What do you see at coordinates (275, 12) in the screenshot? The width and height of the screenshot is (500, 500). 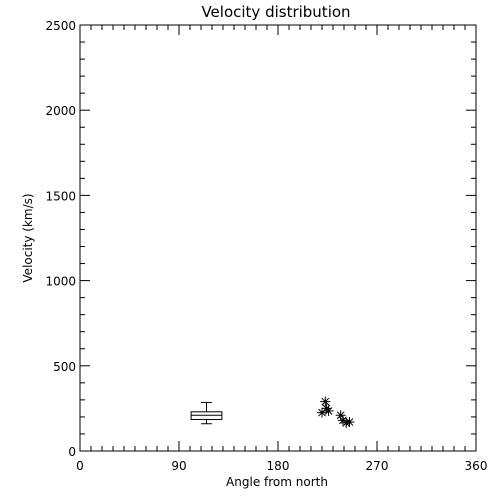 I see `chart-title: Velocity distribution` at bounding box center [275, 12].